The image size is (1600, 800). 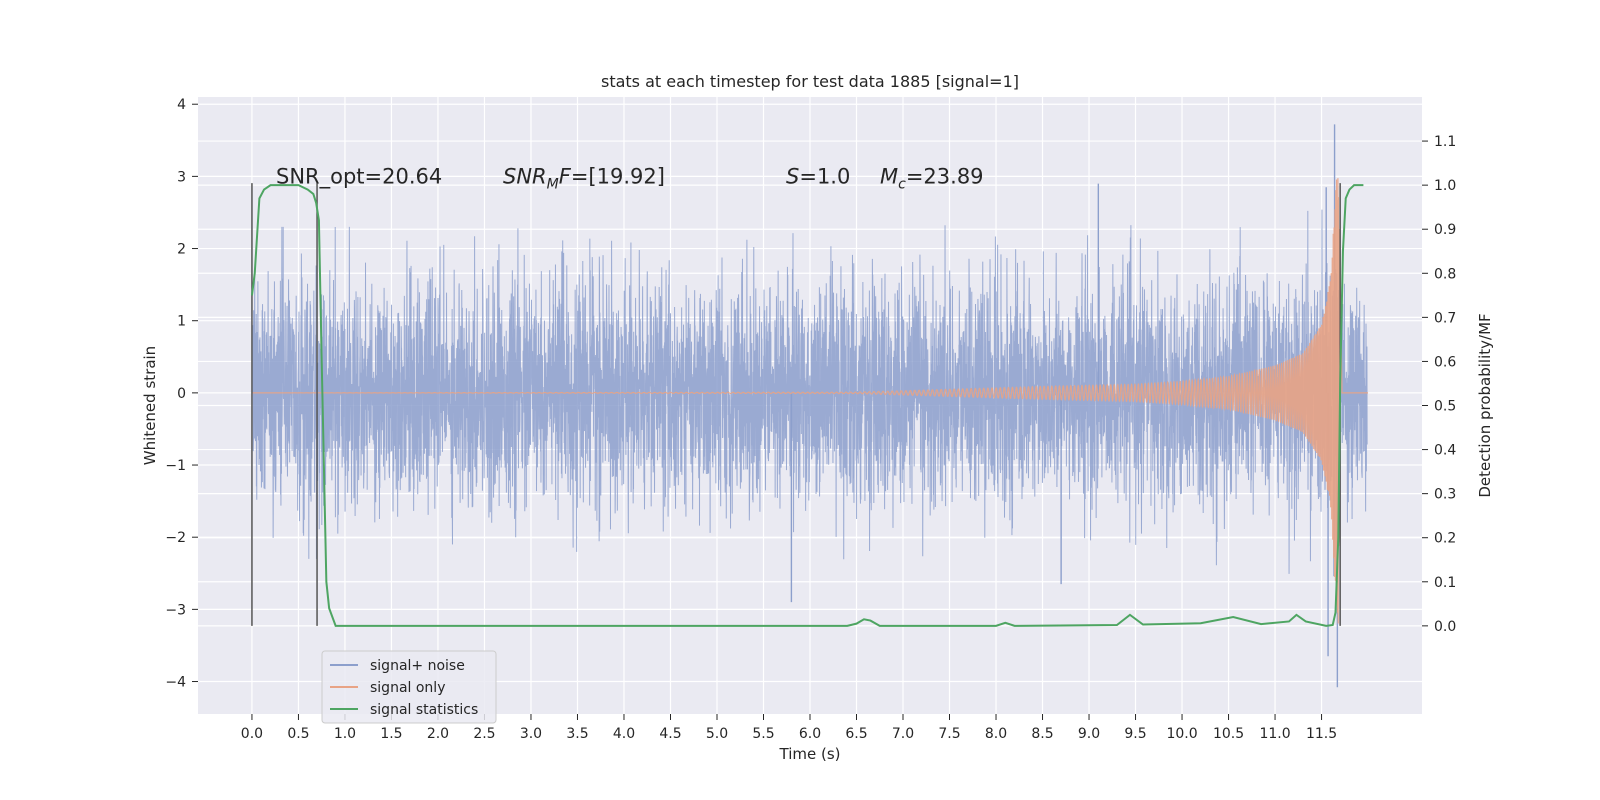 I want to click on x-tick-label: 9.0, so click(x=1089, y=734).